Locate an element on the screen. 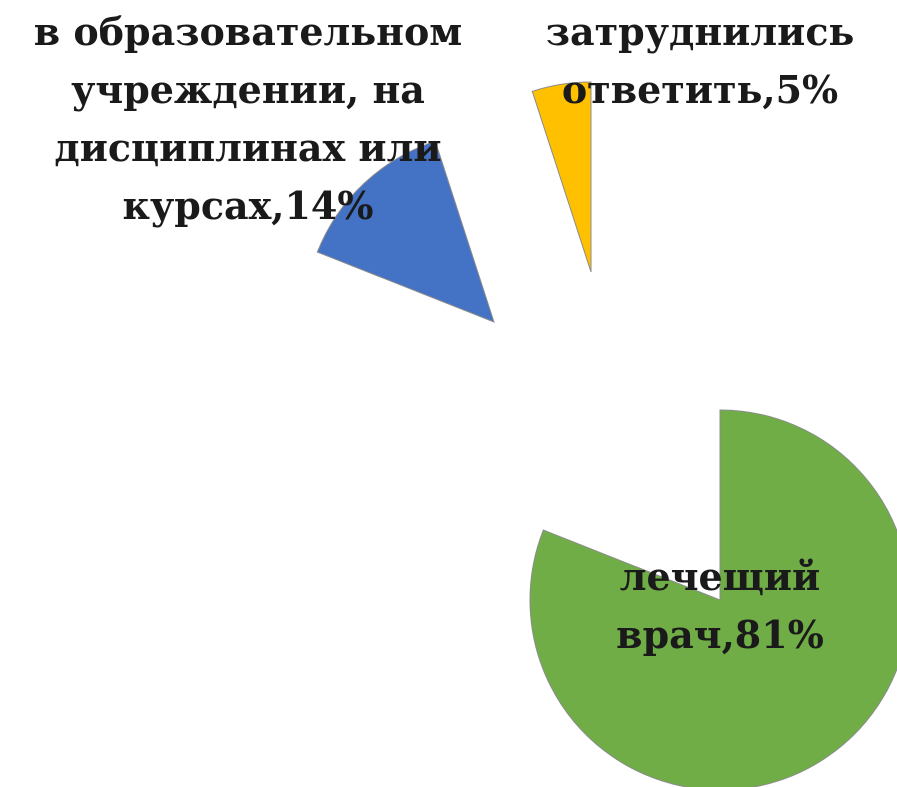  slice-label-line: учреждении, на is located at coordinates (248, 89).